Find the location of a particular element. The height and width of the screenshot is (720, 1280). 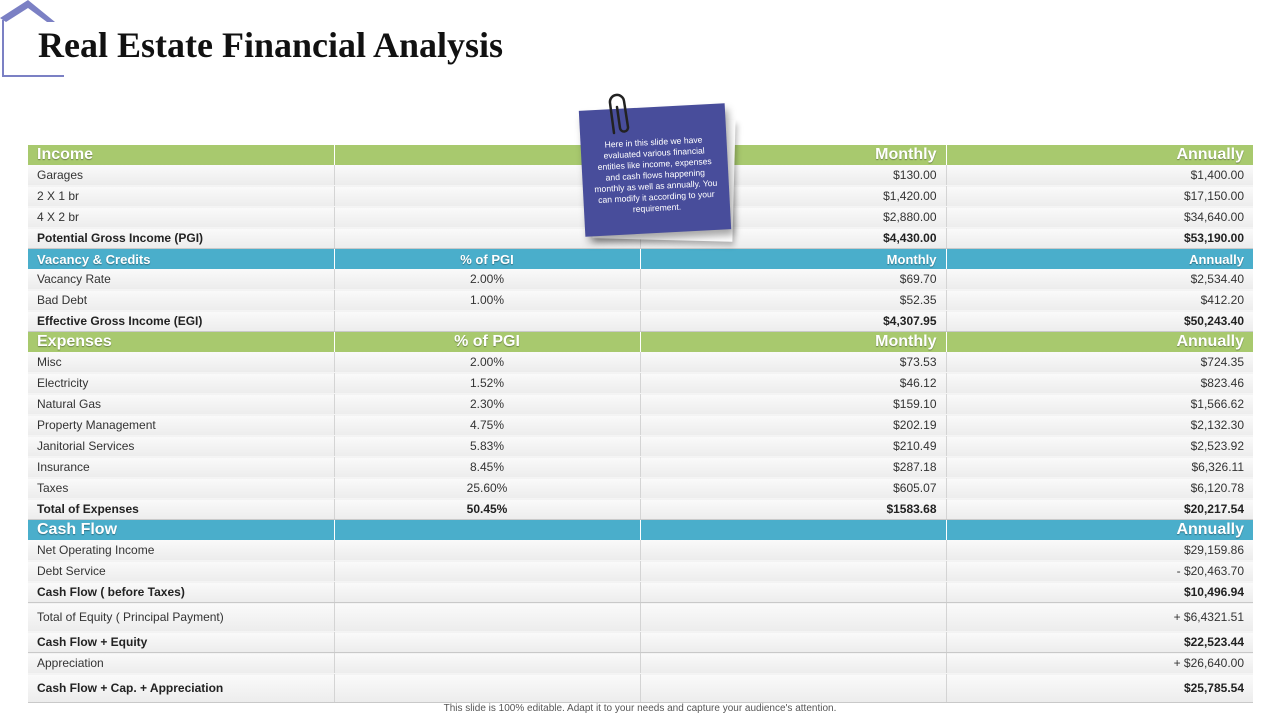

row-label: Misc is located at coordinates (181, 362).